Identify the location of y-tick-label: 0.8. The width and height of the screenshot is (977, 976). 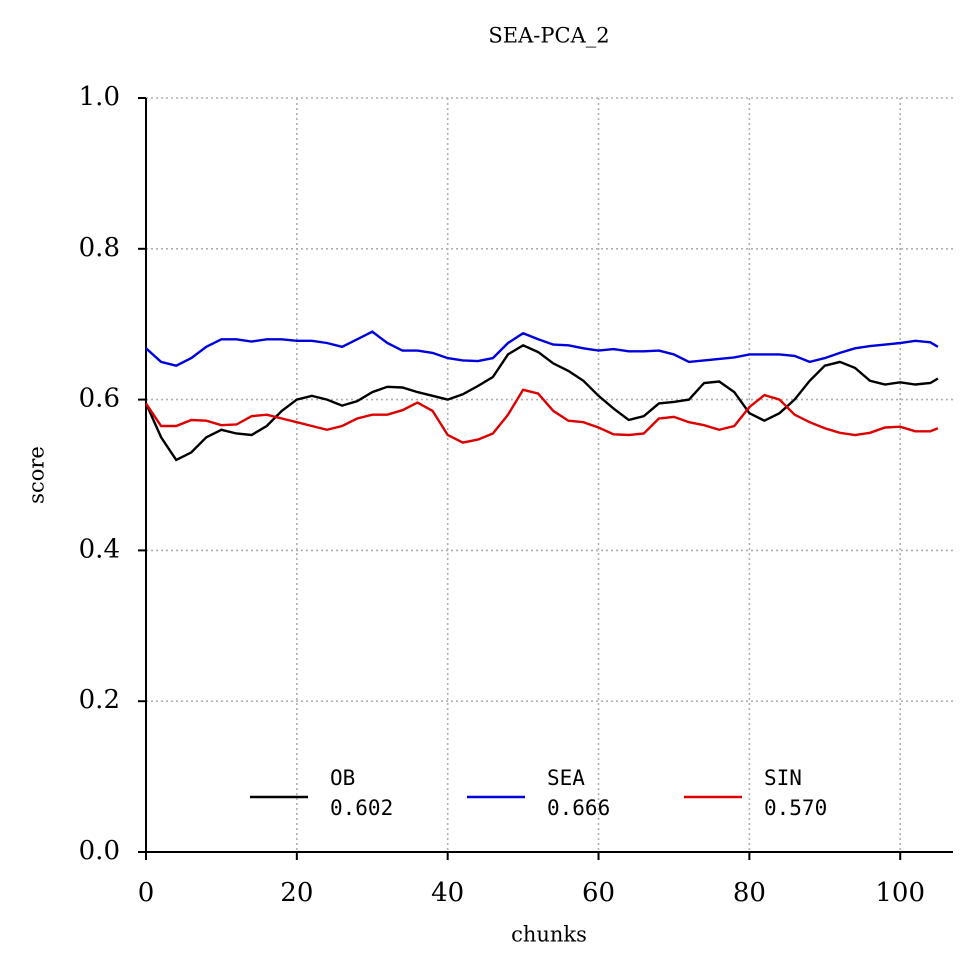
(99, 248).